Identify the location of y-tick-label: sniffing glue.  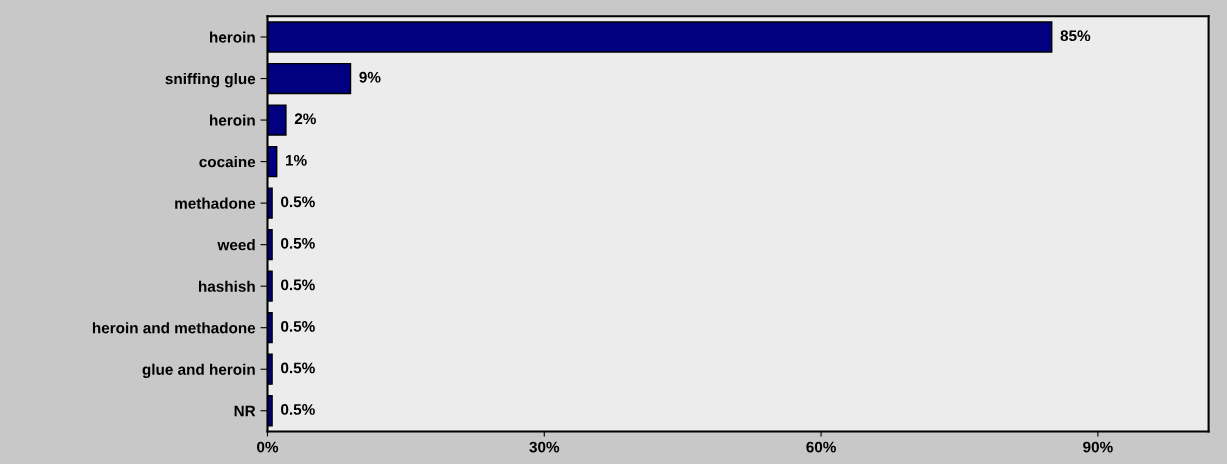
(210, 80).